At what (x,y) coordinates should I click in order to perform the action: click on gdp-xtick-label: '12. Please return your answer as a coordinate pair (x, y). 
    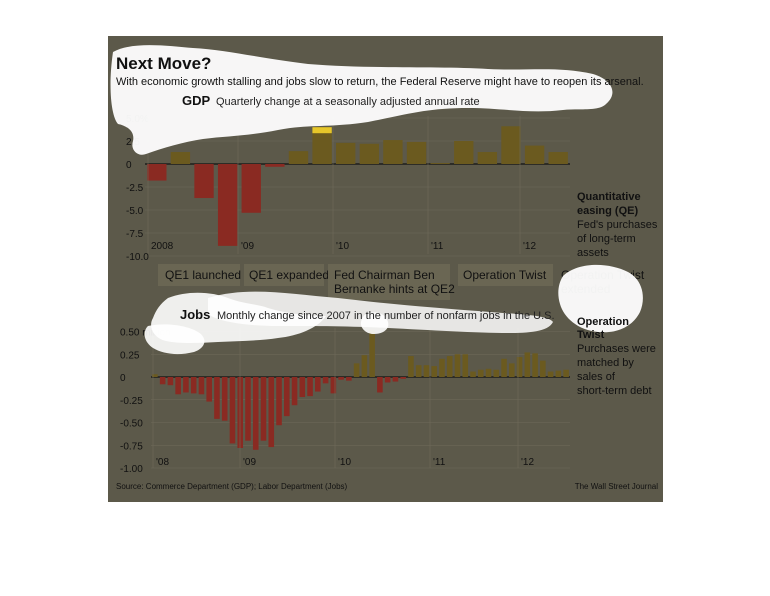
    Looking at the image, I should click on (529, 246).